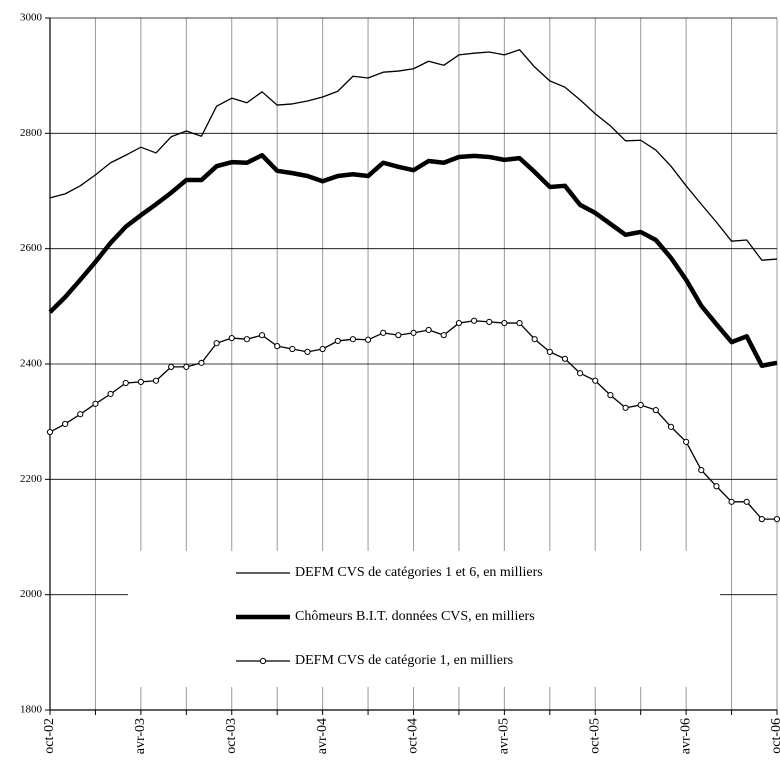  Describe the element at coordinates (49, 736) in the screenshot. I see `x-tick-label: oct-02` at that location.